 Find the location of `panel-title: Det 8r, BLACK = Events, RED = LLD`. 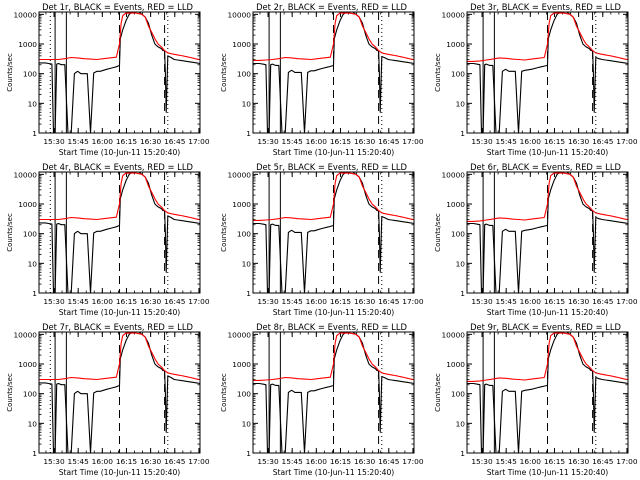

panel-title: Det 8r, BLACK = Events, RED = LLD is located at coordinates (331, 327).